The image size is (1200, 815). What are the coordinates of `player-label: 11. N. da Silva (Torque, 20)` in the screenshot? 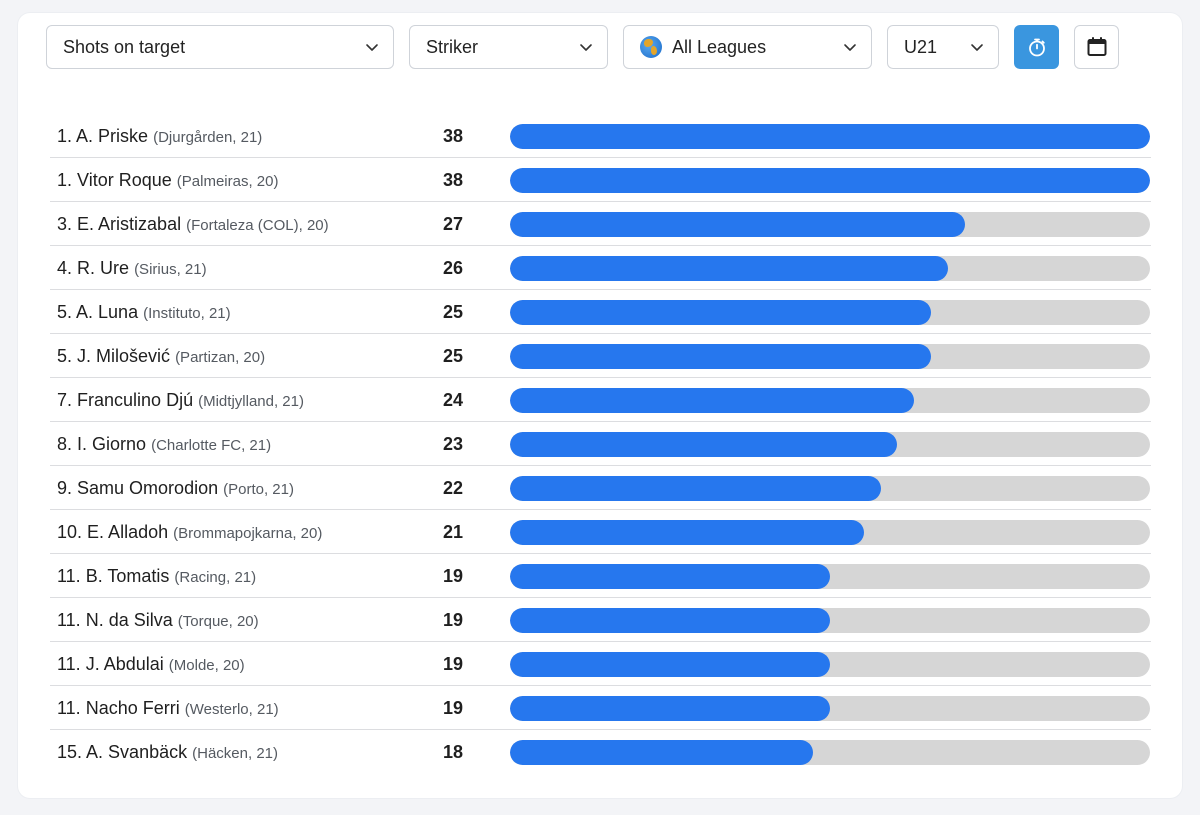 It's located at (158, 620).